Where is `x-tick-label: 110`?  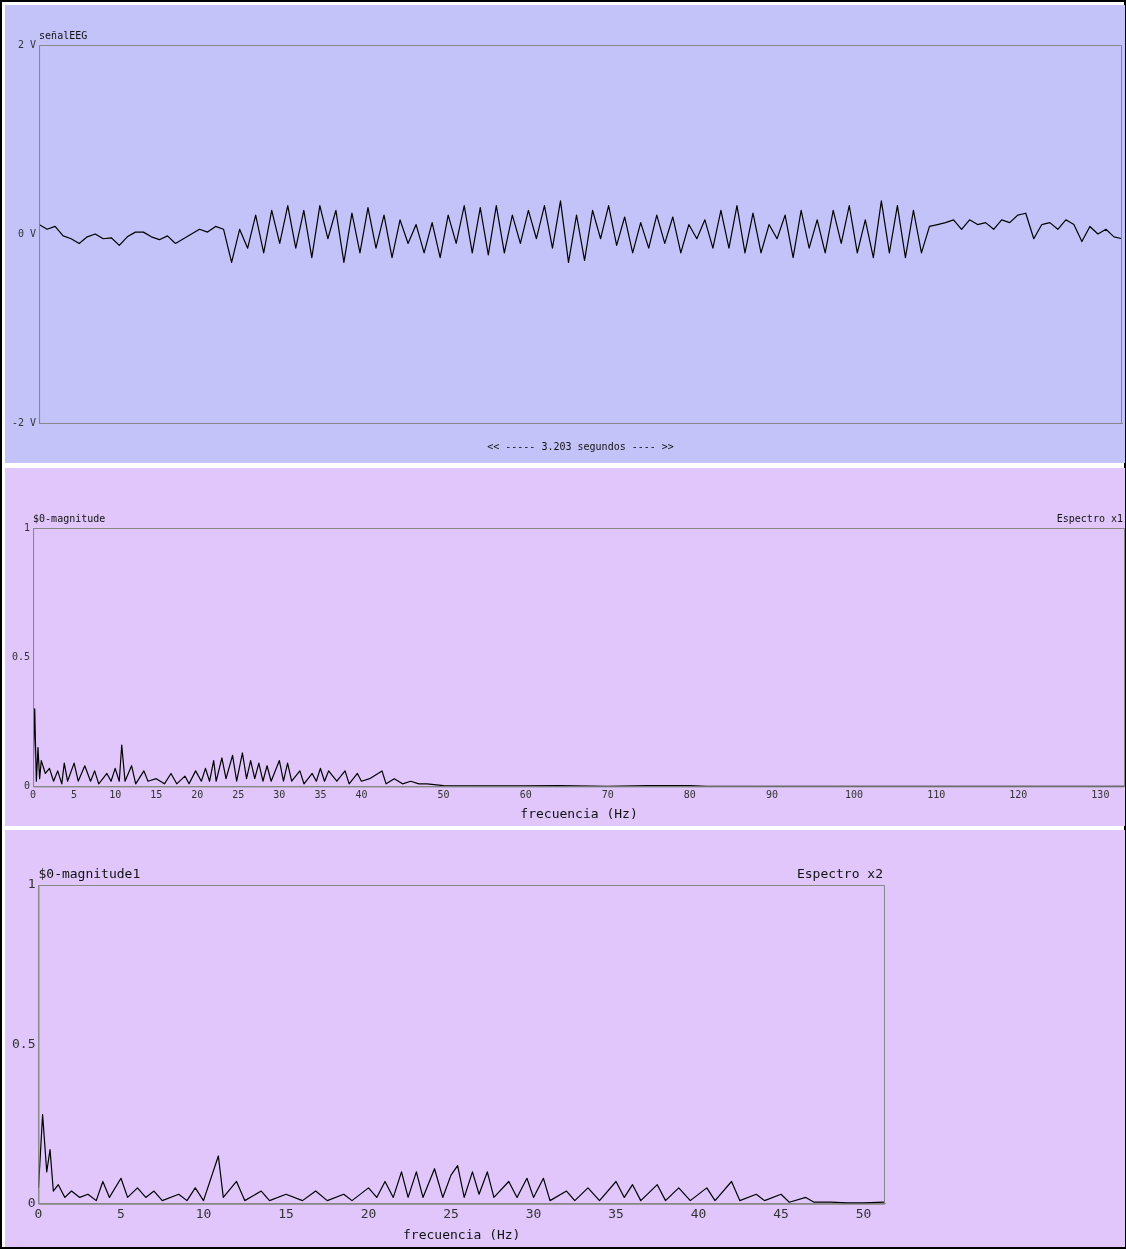 x-tick-label: 110 is located at coordinates (936, 794).